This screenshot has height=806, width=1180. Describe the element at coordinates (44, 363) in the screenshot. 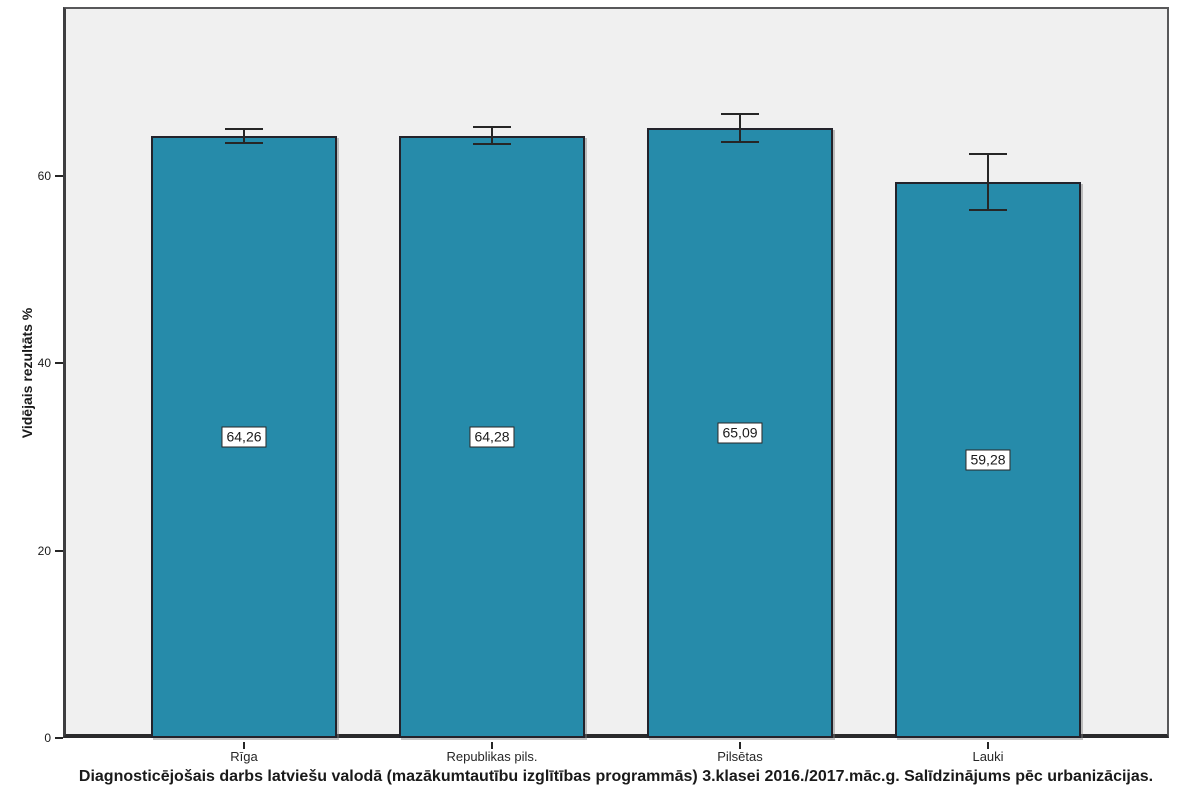

I see `y-tick-label: 40` at that location.